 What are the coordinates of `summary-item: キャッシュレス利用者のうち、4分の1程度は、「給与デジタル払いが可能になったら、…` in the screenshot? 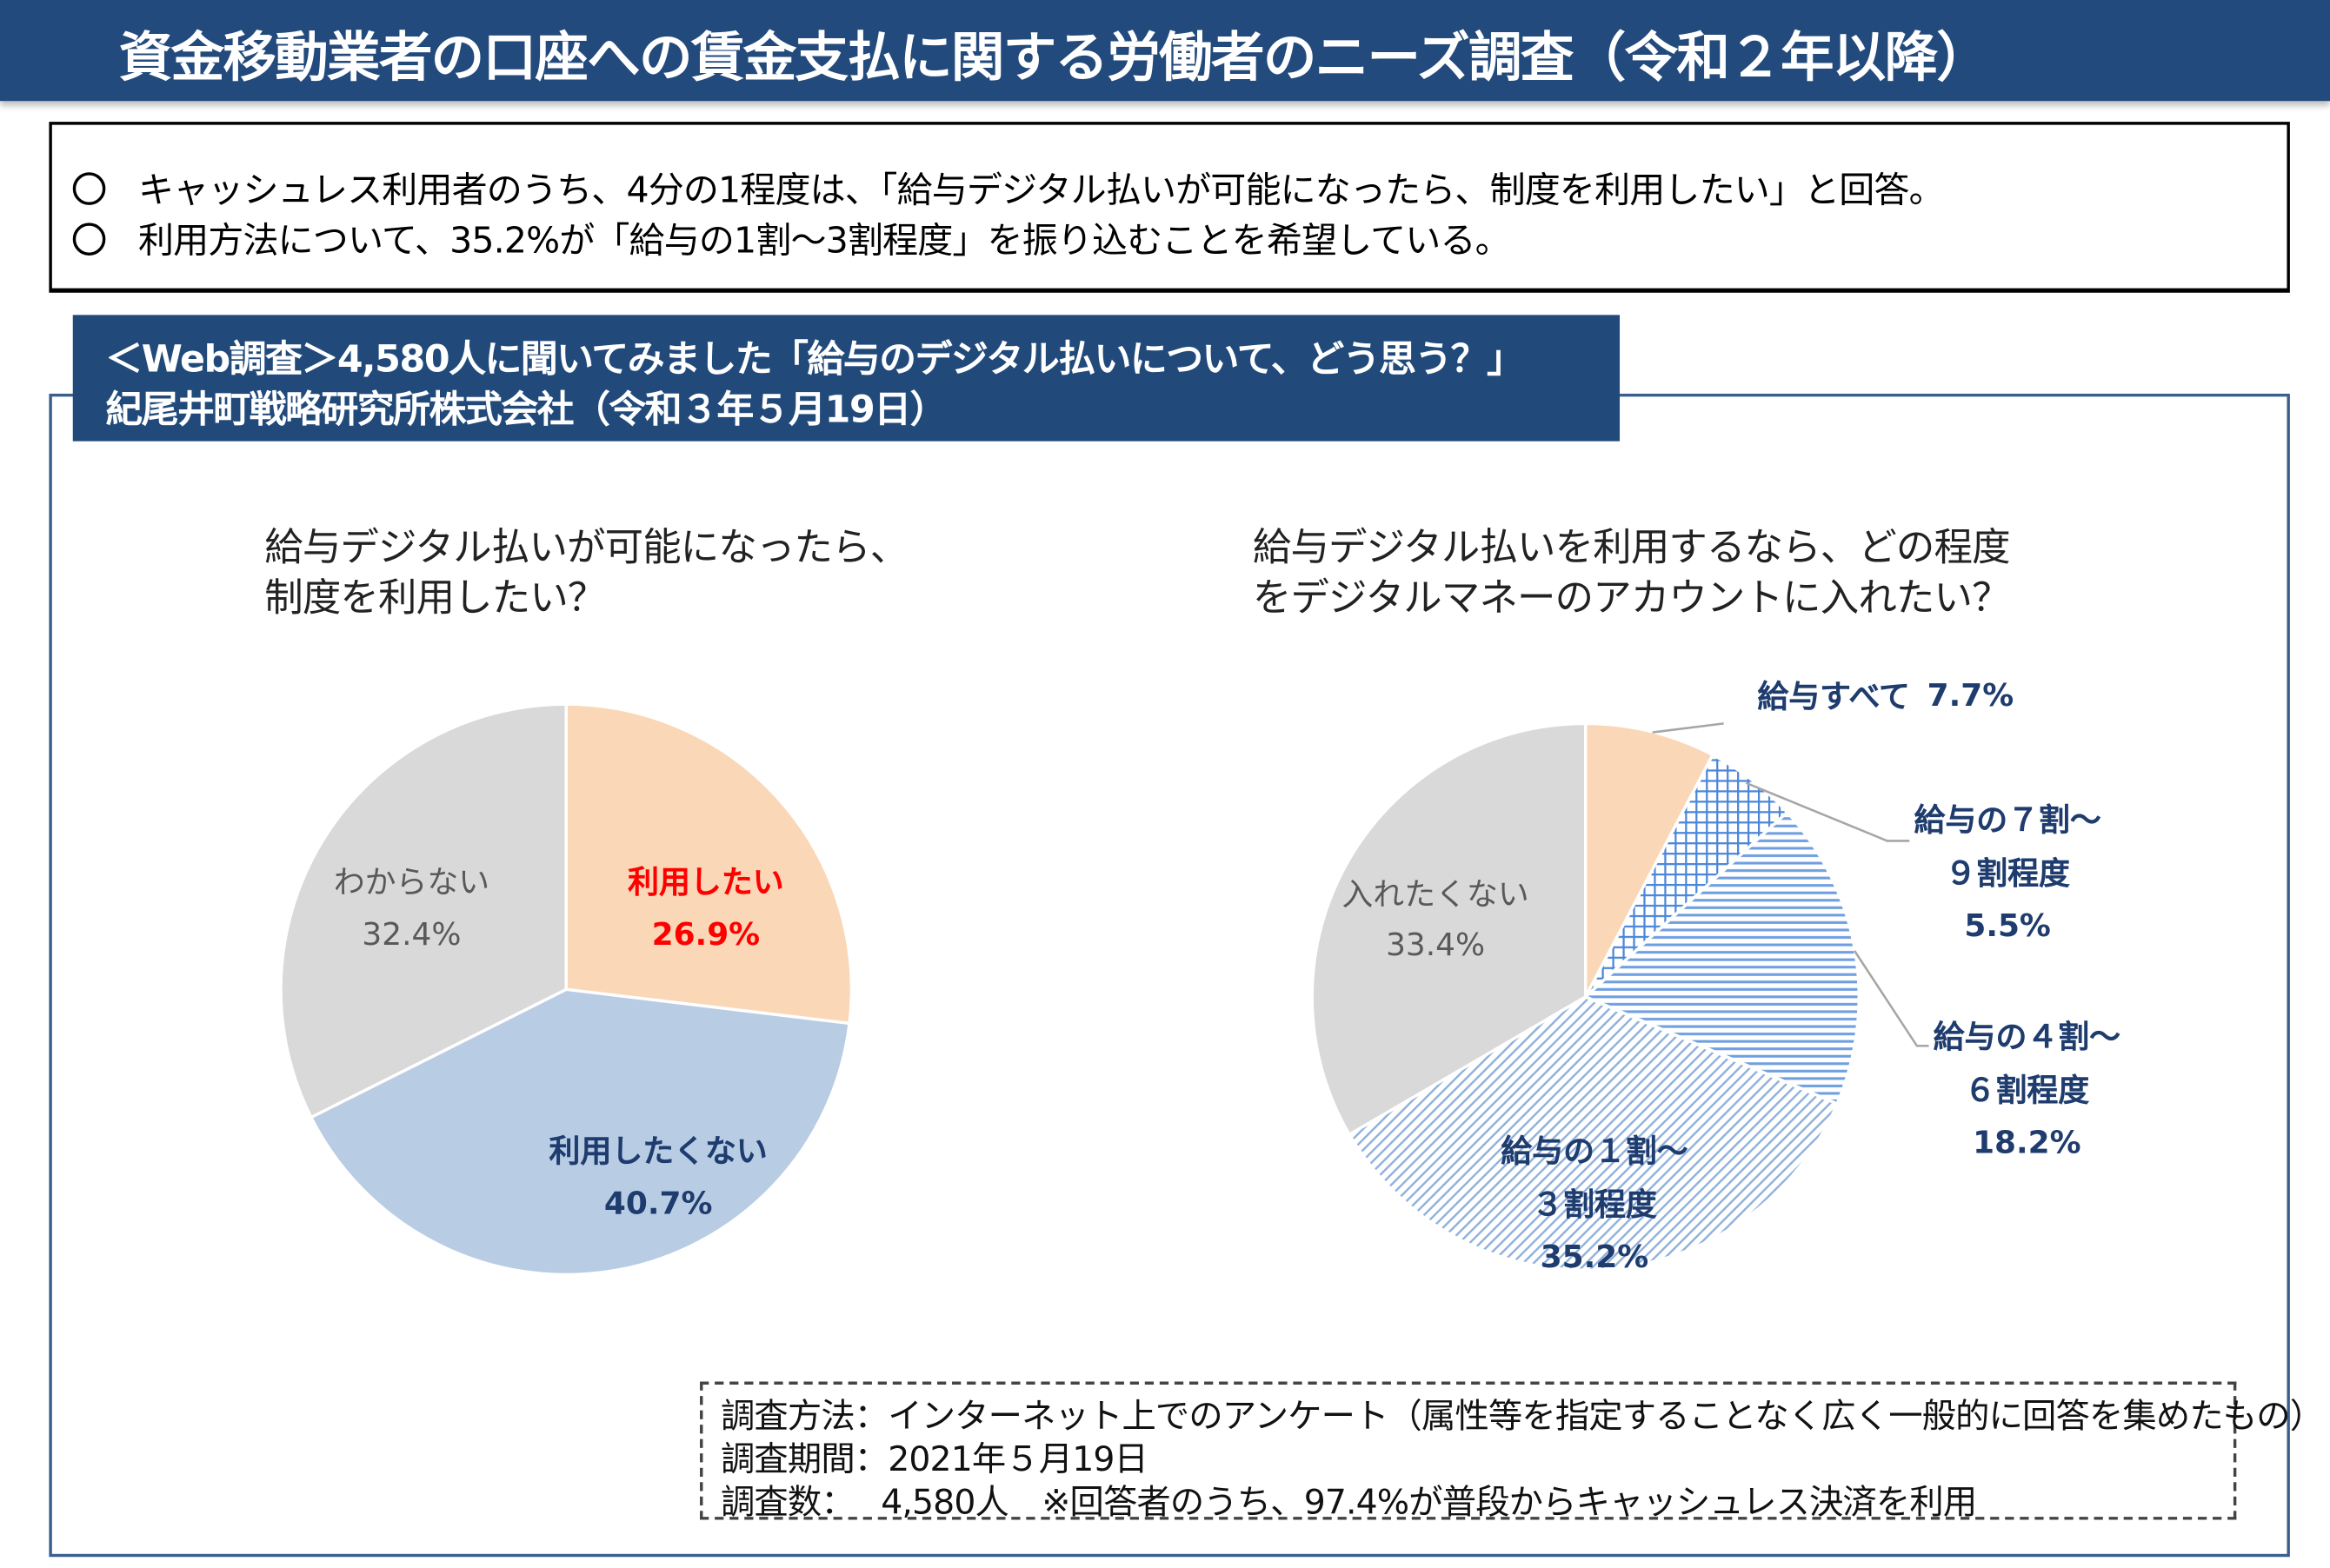 It's located at (1008, 187).